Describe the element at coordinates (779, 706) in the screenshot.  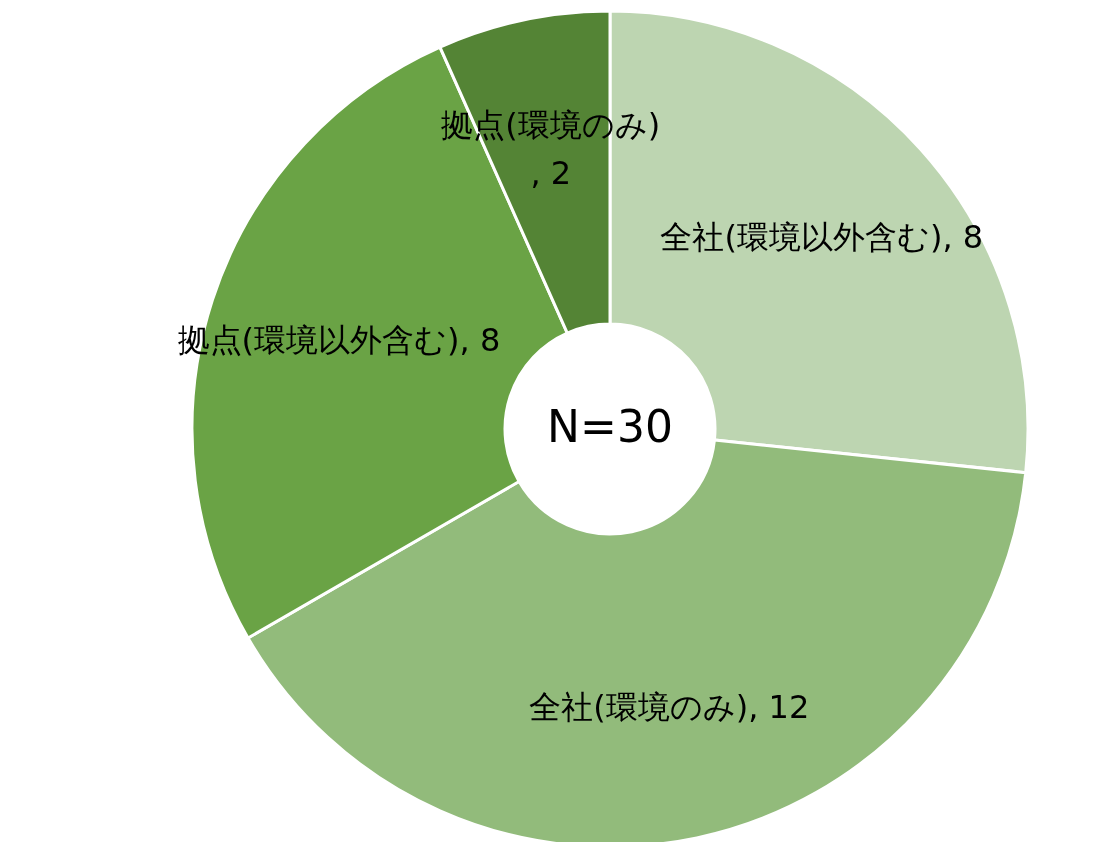
I see `data-label: , 12` at that location.